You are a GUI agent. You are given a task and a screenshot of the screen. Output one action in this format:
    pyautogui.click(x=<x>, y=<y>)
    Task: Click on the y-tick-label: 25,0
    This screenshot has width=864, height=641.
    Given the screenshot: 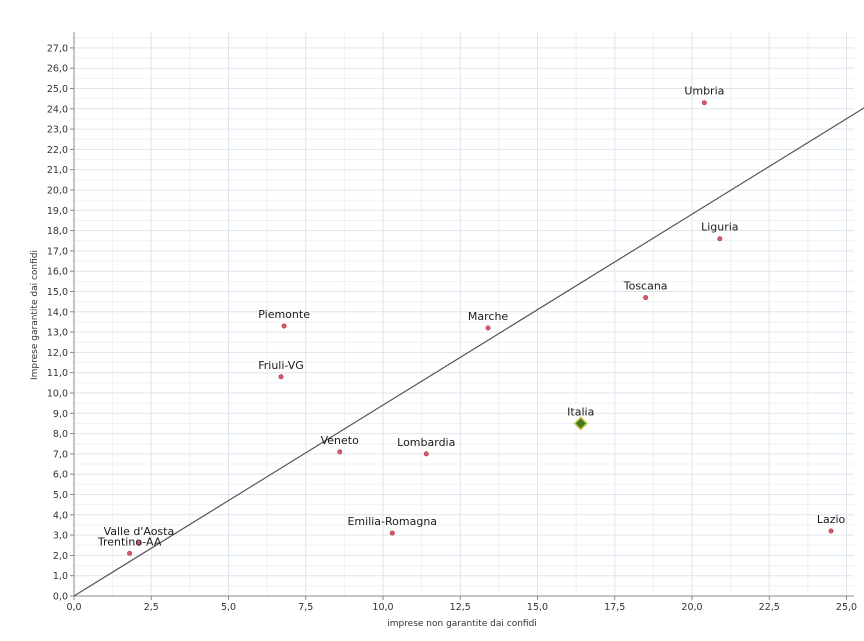 What is the action you would take?
    pyautogui.click(x=57, y=89)
    